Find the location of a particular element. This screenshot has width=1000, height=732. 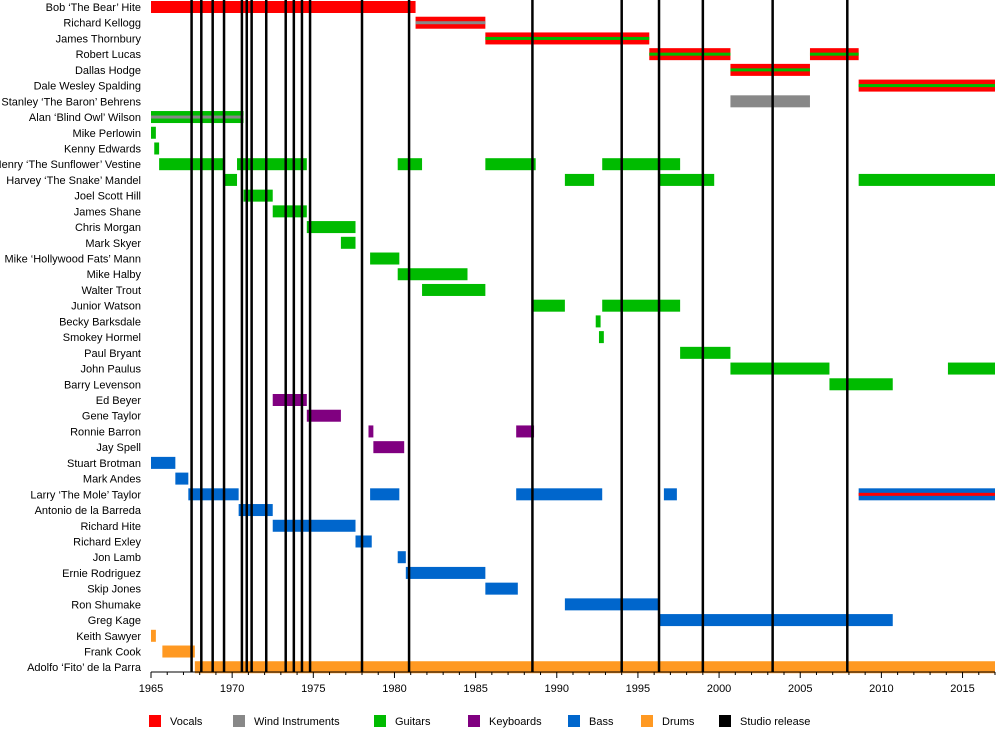

member-label: Keith Sawyer is located at coordinates (108, 637).